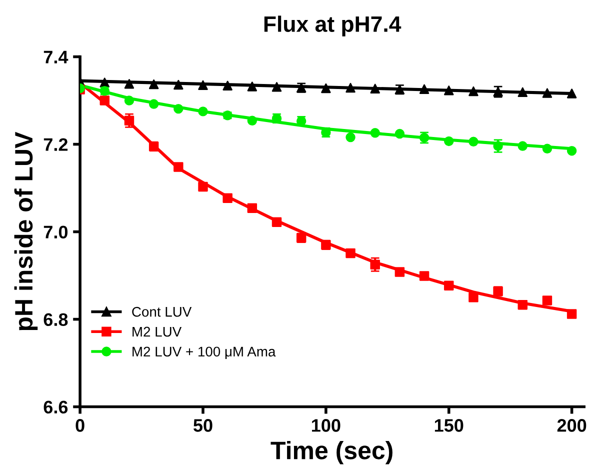 This screenshot has width=593, height=473. I want to click on chart-title: Flux at pH7.4, so click(333, 26).